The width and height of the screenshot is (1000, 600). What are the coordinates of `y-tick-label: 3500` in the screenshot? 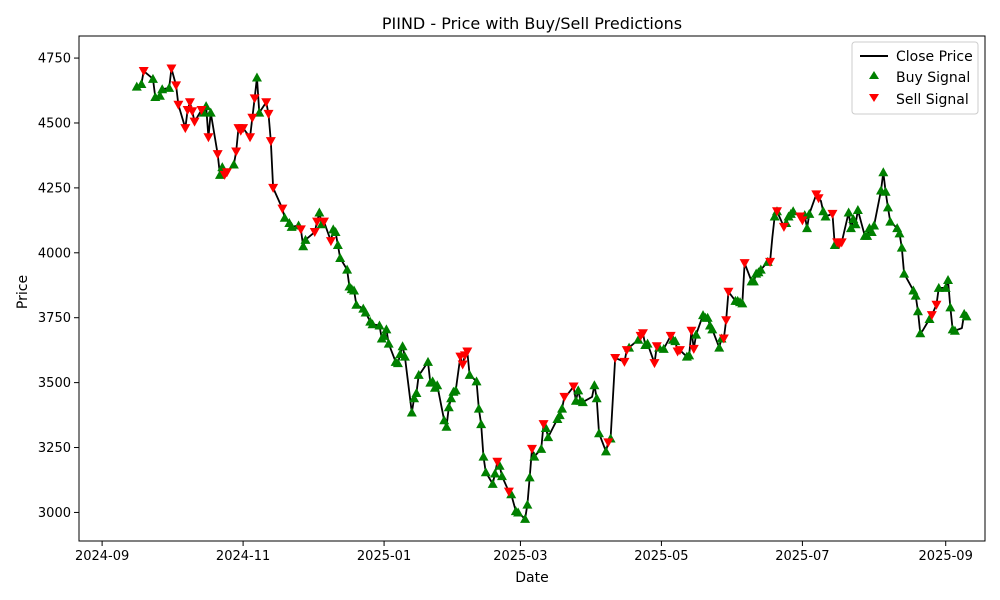 It's located at (54, 383).